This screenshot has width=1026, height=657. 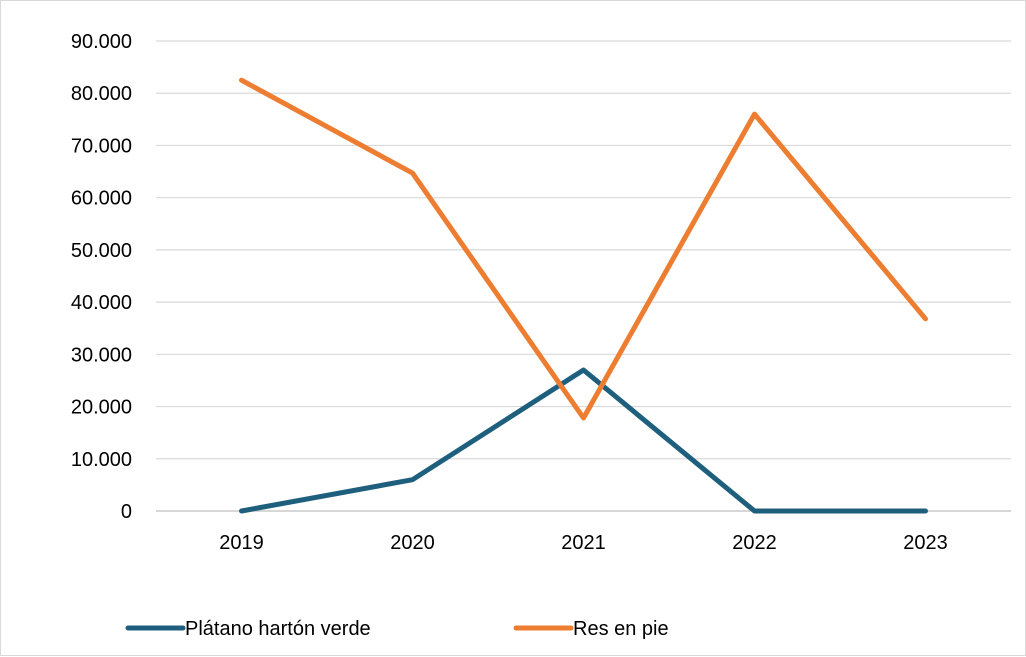 What do you see at coordinates (241, 543) in the screenshot?
I see `x-tick-label: 2019` at bounding box center [241, 543].